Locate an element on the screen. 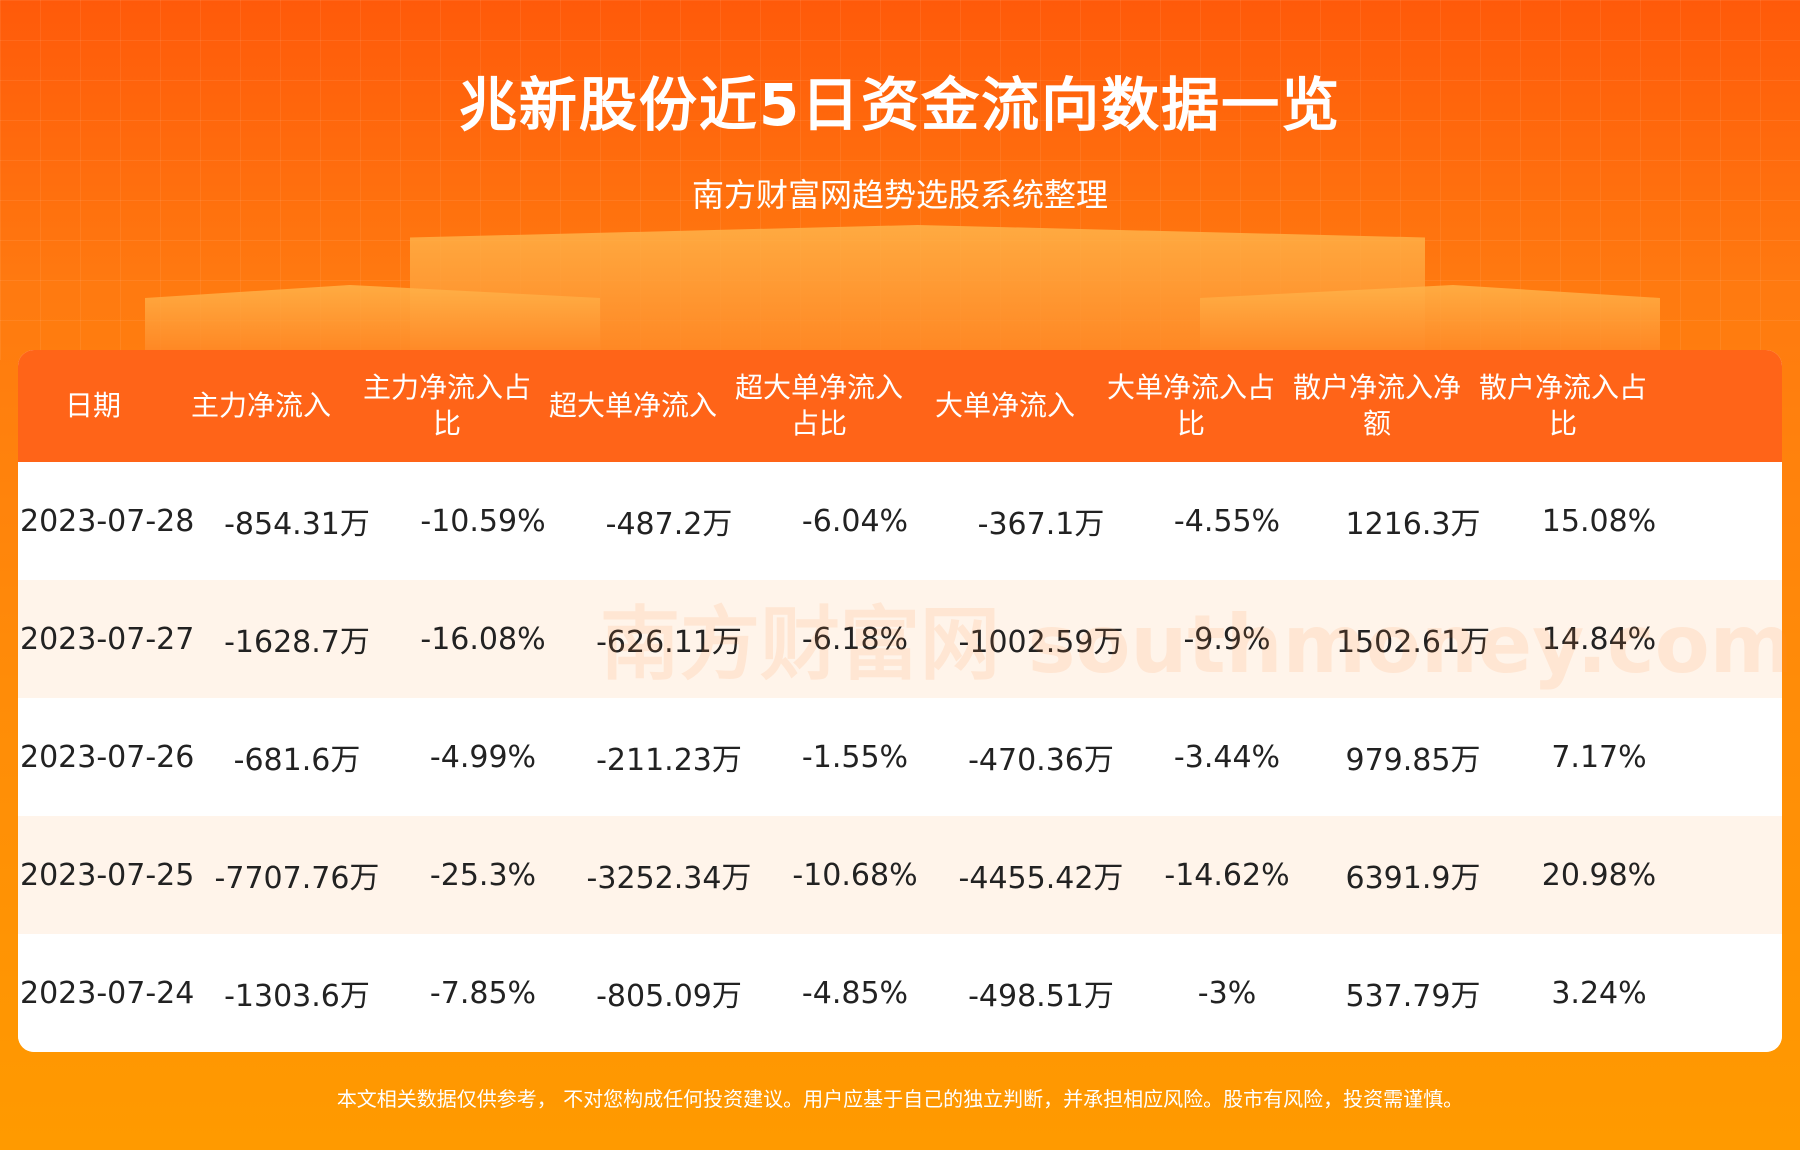 The height and width of the screenshot is (1150, 1800). value-cell: 1502.61万 is located at coordinates (1413, 642).